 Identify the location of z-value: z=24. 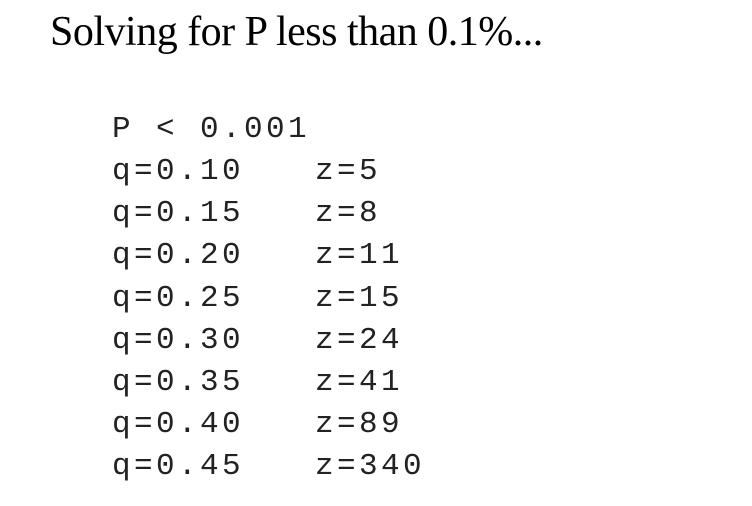
(359, 340).